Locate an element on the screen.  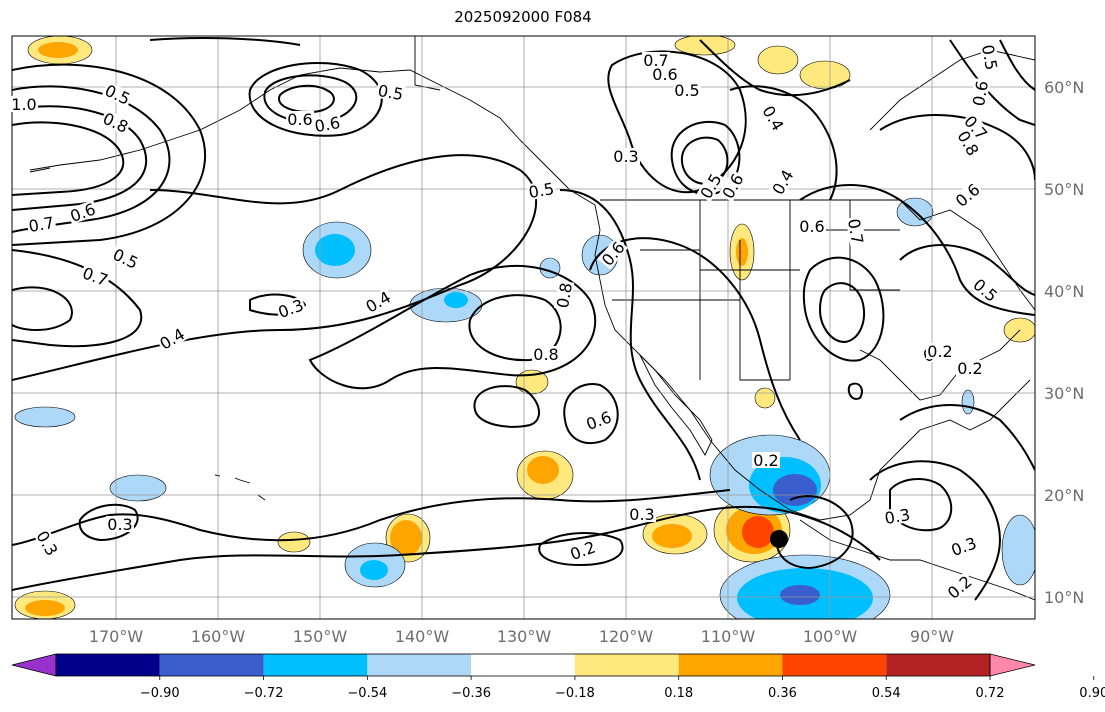
longitude-tick-label: 110°W is located at coordinates (728, 636).